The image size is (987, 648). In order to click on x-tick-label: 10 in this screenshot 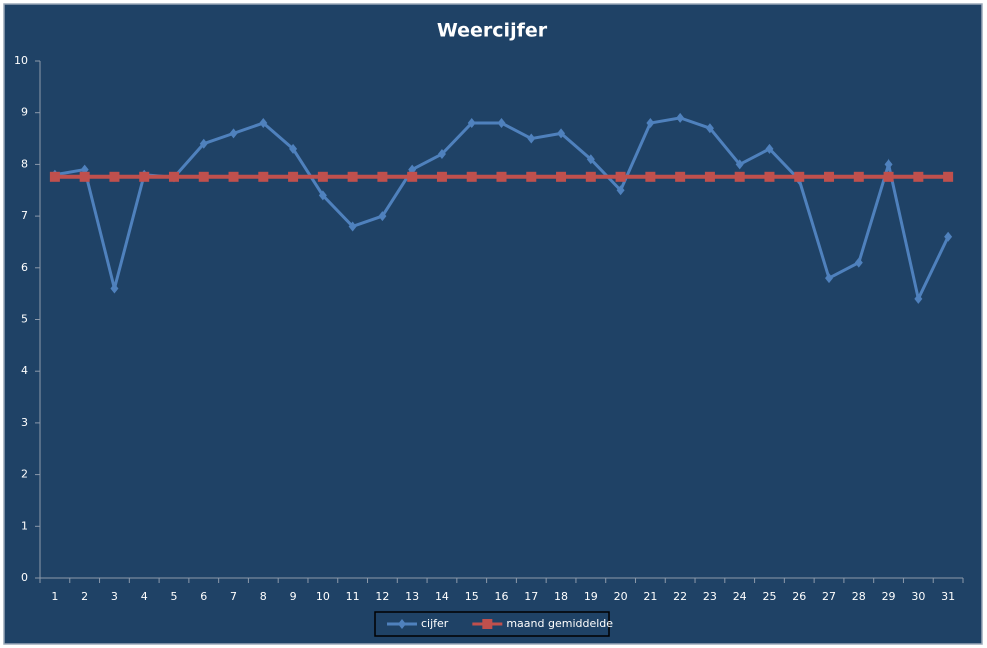, I will do `click(323, 596)`.